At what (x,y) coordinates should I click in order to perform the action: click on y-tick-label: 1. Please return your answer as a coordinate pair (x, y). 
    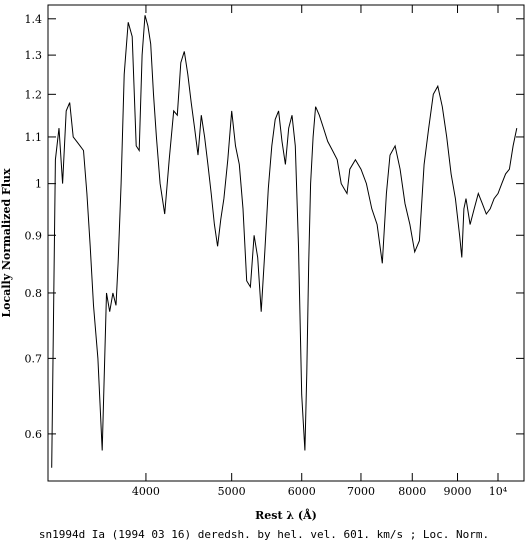
    Looking at the image, I should click on (38, 184).